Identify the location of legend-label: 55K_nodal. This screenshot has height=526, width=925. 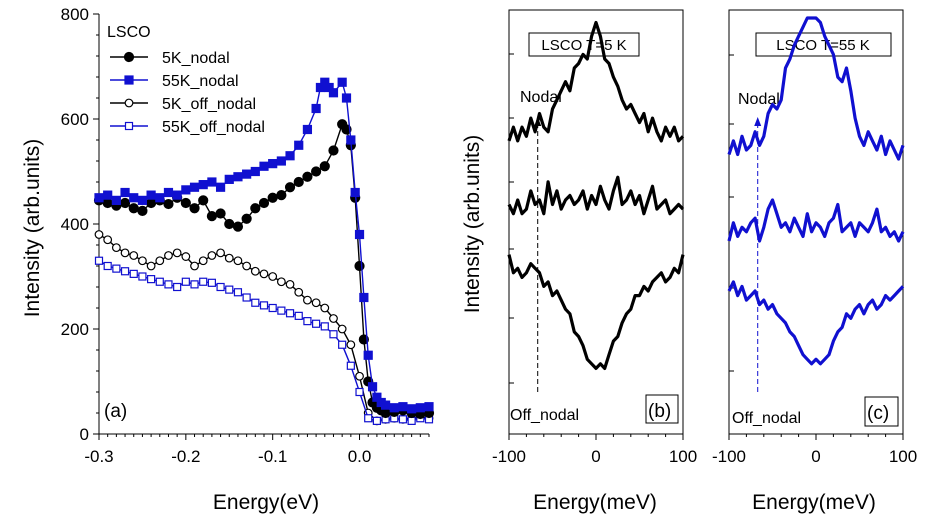
(200, 81).